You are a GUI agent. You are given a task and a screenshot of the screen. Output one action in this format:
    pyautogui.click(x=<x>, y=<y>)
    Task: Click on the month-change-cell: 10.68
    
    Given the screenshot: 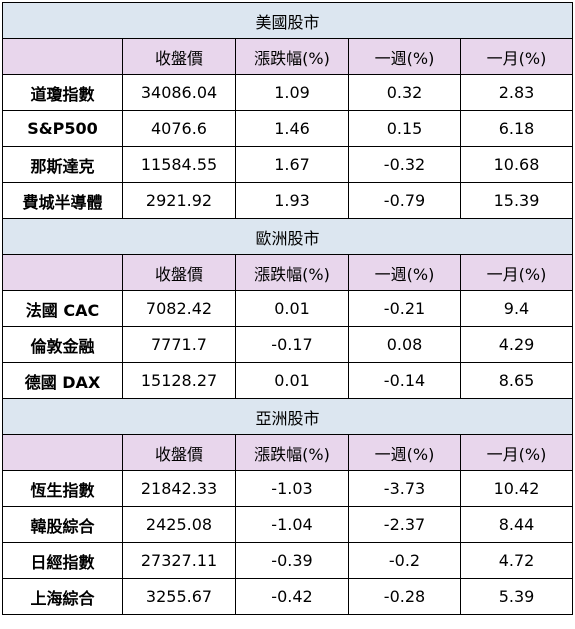 What is the action you would take?
    pyautogui.click(x=516, y=164)
    